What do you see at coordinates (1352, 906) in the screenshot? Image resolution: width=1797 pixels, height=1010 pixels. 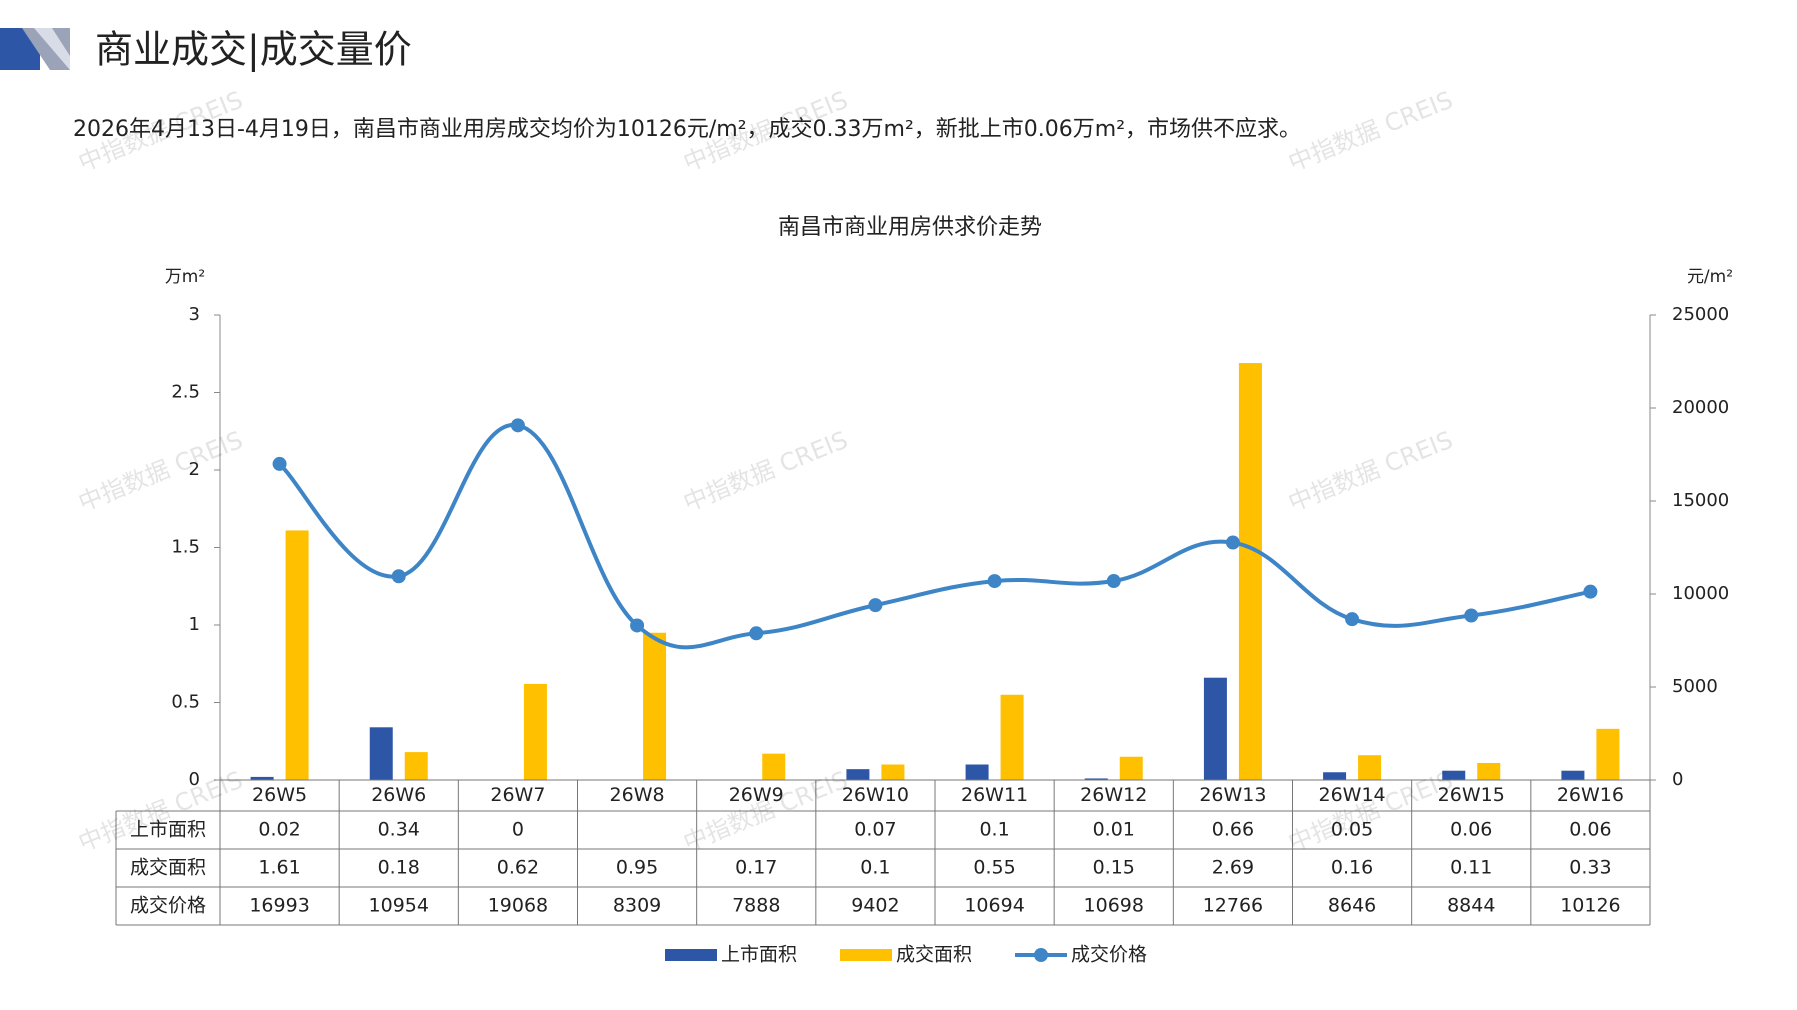 I see `table-cell: 8646` at bounding box center [1352, 906].